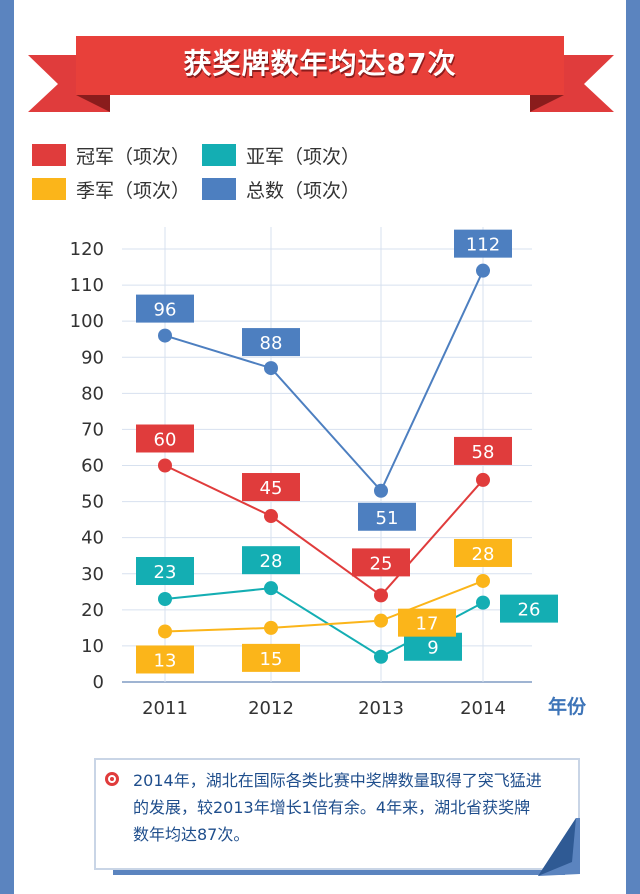 This screenshot has width=640, height=894. Describe the element at coordinates (112, 779) in the screenshot. I see `bullet-icon` at that location.